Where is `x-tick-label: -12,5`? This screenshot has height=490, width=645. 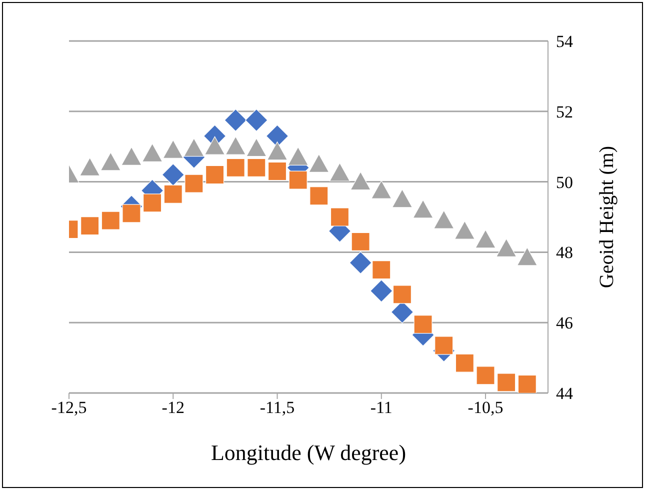
x-tick-label: -12,5 is located at coordinates (69, 408).